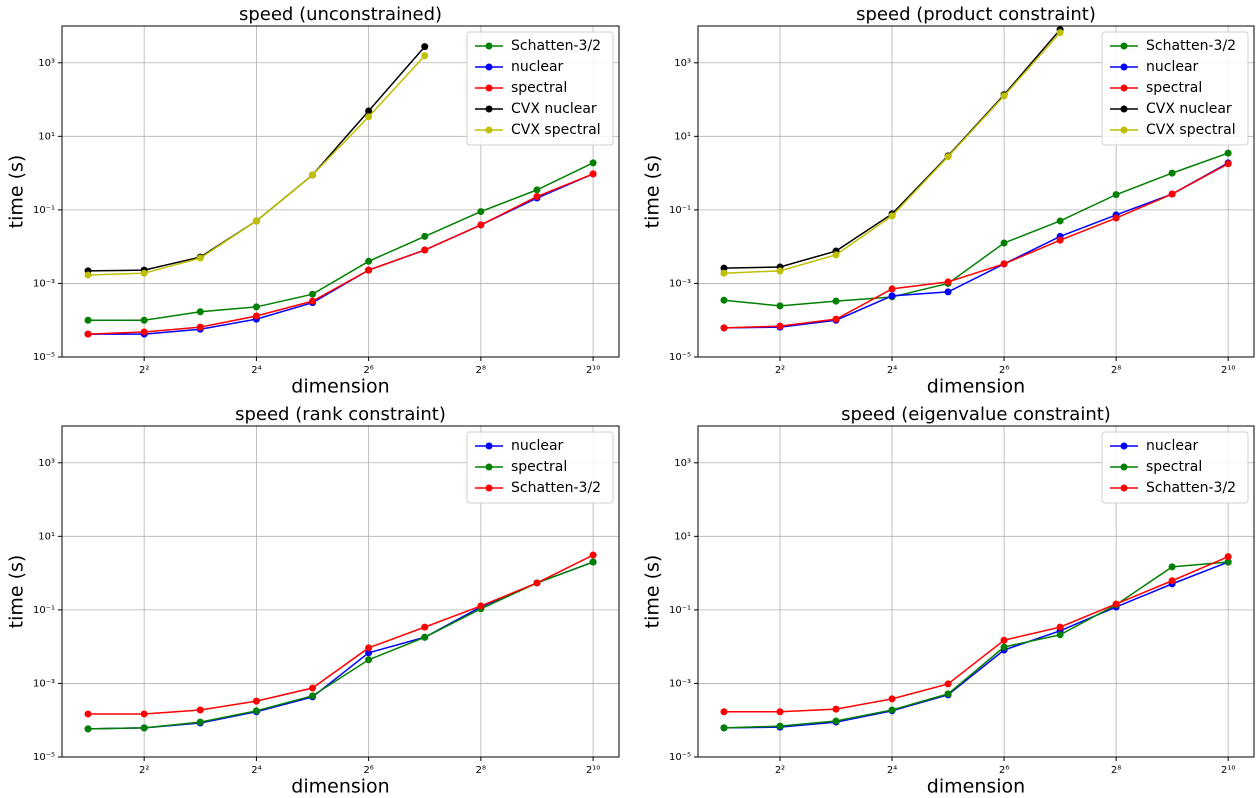  What do you see at coordinates (256, 370) in the screenshot?
I see `x-tick-label: 2⁴` at bounding box center [256, 370].